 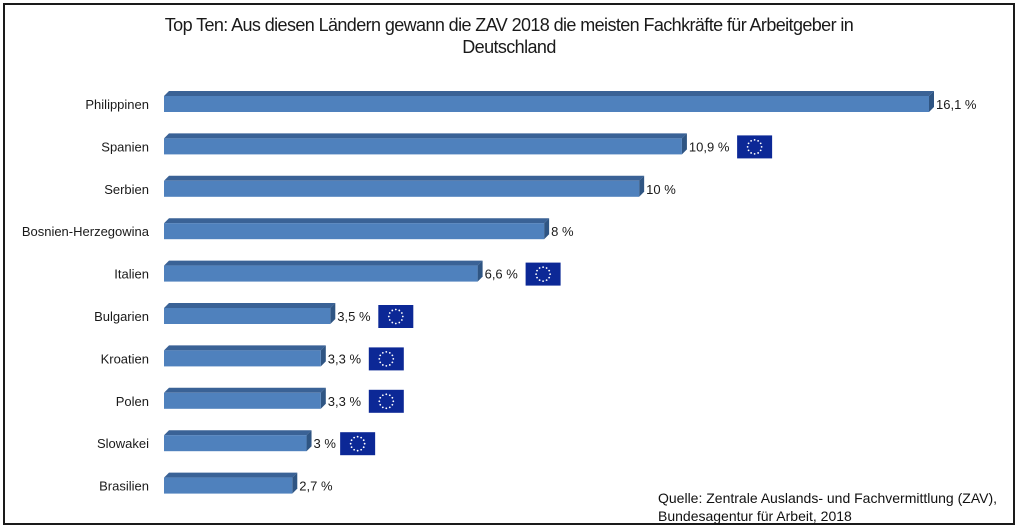 What do you see at coordinates (125, 358) in the screenshot?
I see `category-label: Kroatien` at bounding box center [125, 358].